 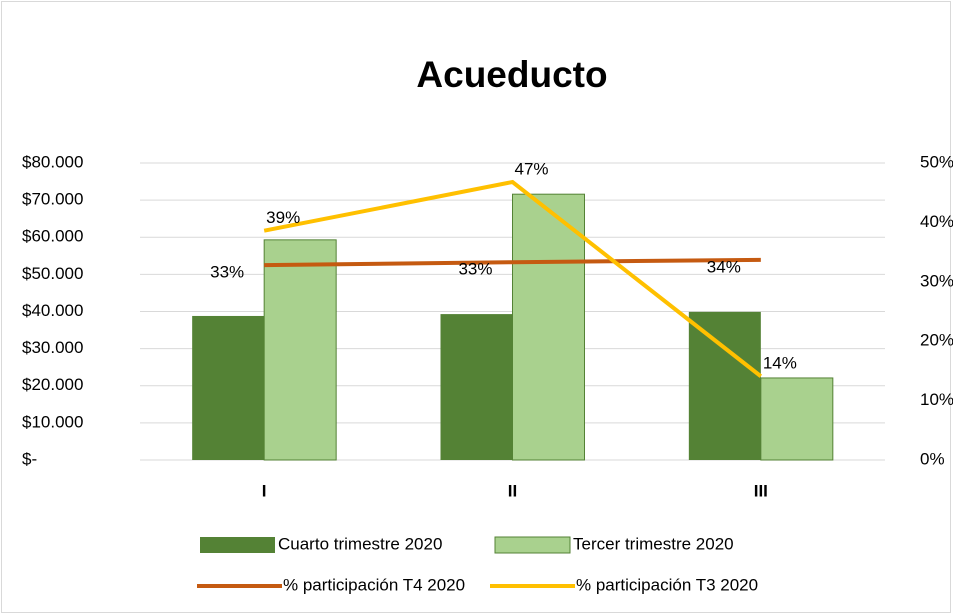 I want to click on y2-tick-label: 50%, so click(x=936, y=161).